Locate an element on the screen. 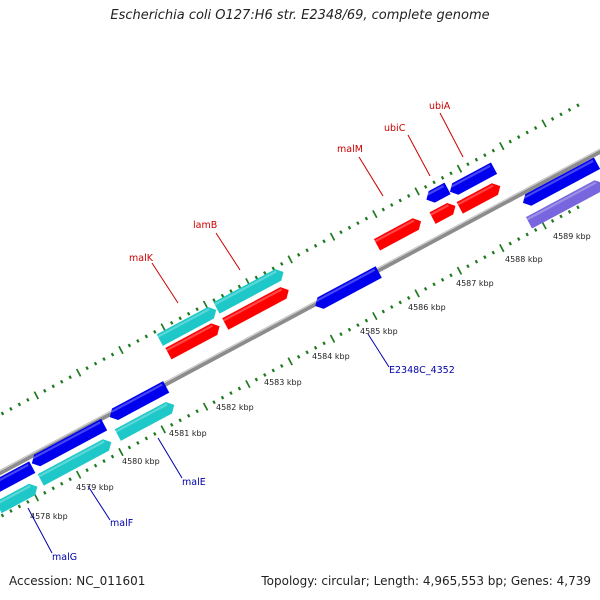 This screenshot has width=600, height=600. gene-label-top: ubiC is located at coordinates (395, 128).